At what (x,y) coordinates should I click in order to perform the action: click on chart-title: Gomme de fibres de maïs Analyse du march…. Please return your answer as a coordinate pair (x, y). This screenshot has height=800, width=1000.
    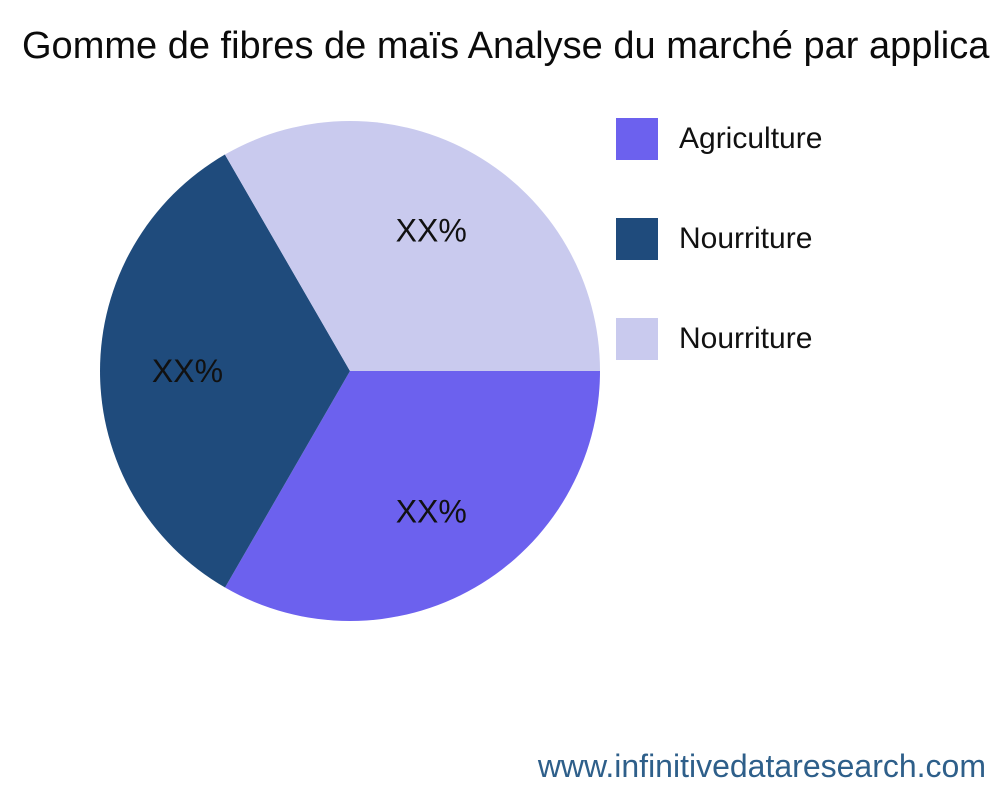
    Looking at the image, I should click on (506, 46).